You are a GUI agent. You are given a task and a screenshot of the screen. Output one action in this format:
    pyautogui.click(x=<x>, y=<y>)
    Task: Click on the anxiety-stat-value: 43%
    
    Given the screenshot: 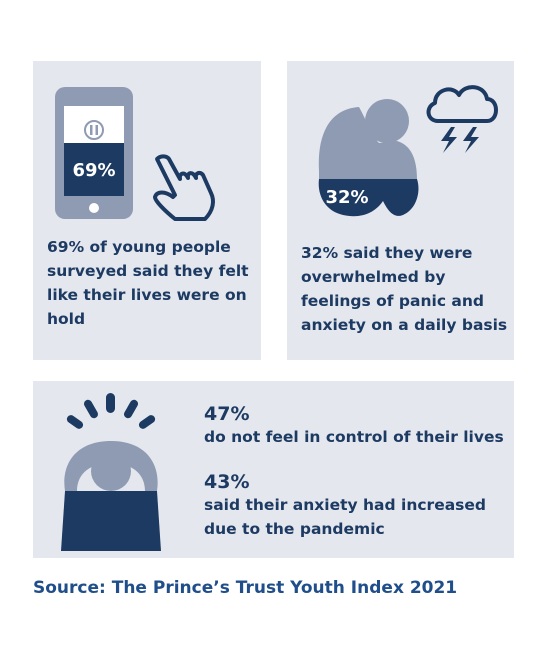 What is the action you would take?
    pyautogui.click(x=227, y=482)
    